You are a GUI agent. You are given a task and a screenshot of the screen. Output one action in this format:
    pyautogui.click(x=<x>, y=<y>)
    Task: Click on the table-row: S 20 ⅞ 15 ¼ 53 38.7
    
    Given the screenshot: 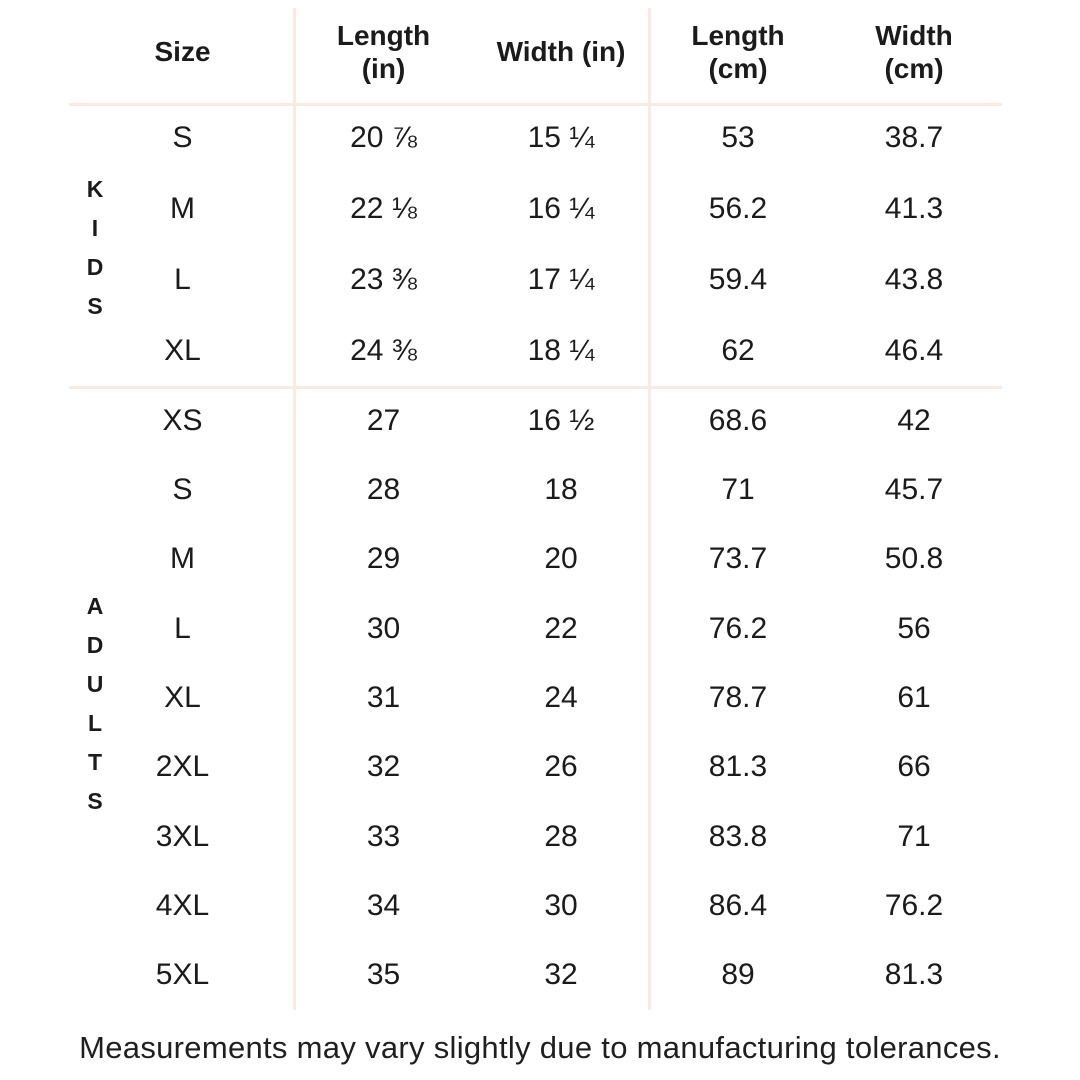 What is the action you would take?
    pyautogui.click(x=536, y=138)
    